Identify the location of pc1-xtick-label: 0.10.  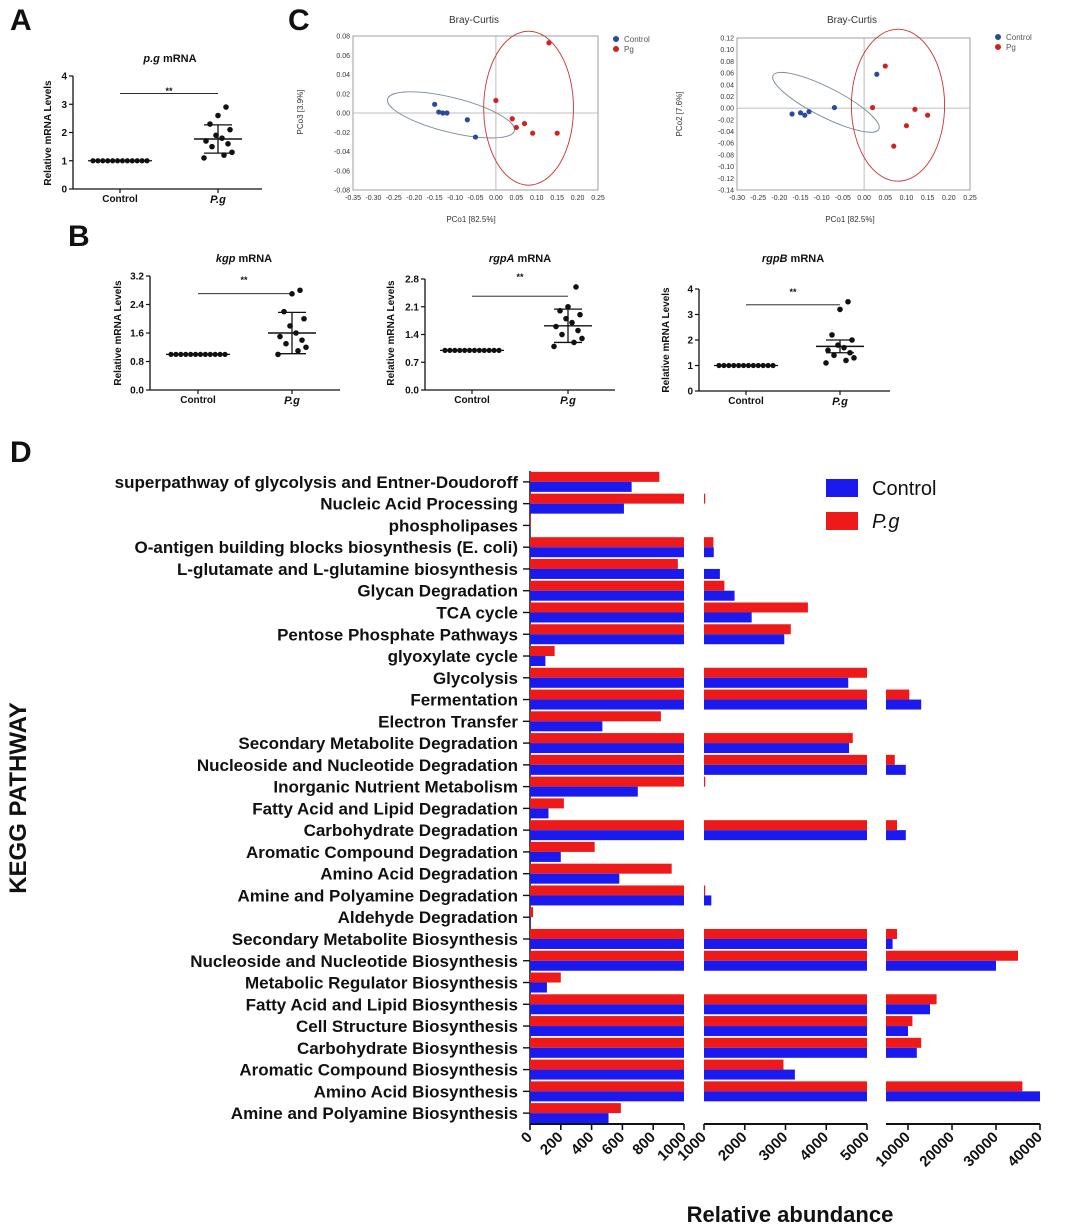
(537, 198).